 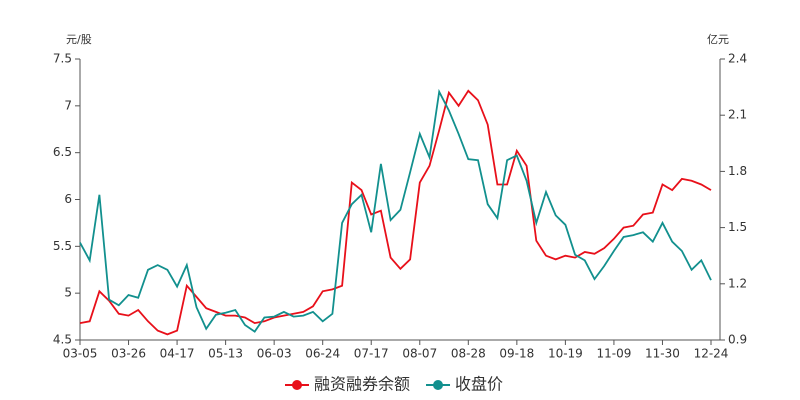 What do you see at coordinates (613, 354) in the screenshot?
I see `x-tick-label: 11-09` at bounding box center [613, 354].